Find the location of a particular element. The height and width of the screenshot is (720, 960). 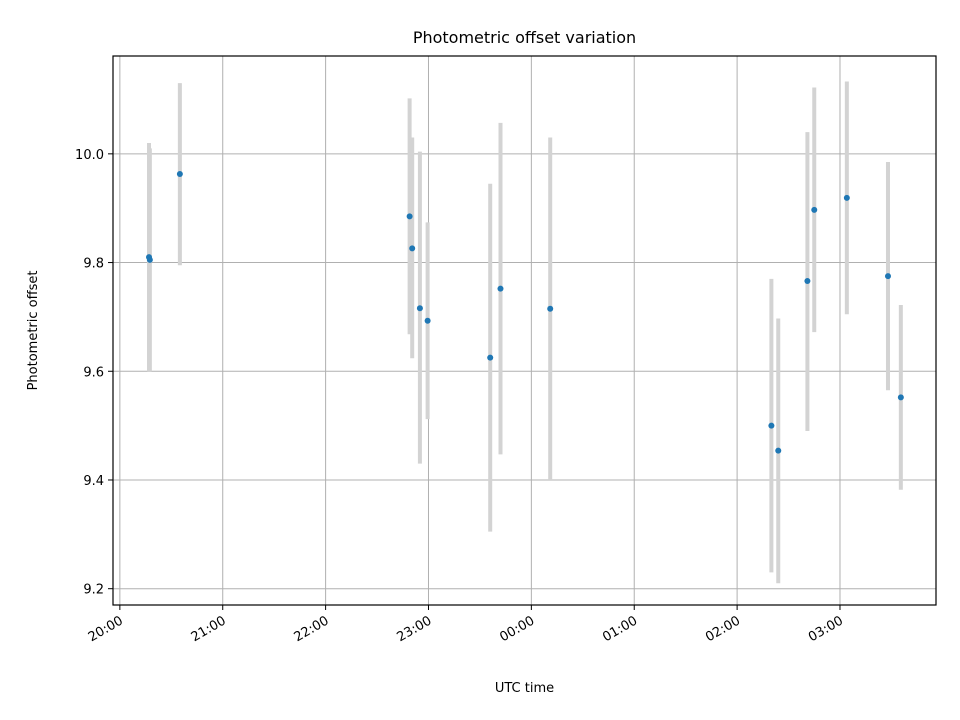

y-tick-label: 9.6 is located at coordinates (93, 372).